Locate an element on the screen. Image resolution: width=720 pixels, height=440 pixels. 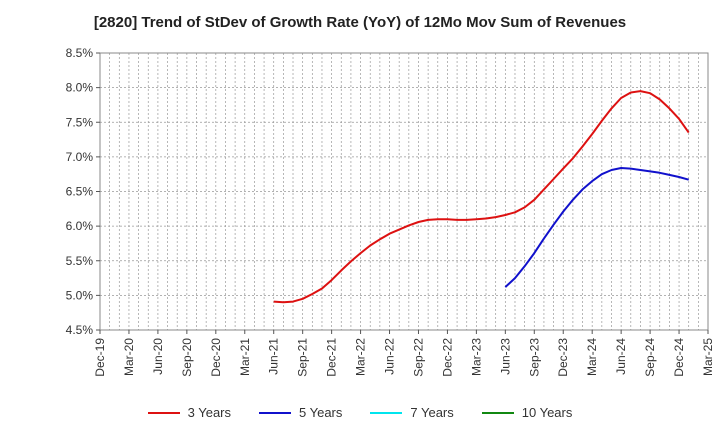
x-tick-label: Dec-23 is located at coordinates (563, 357).